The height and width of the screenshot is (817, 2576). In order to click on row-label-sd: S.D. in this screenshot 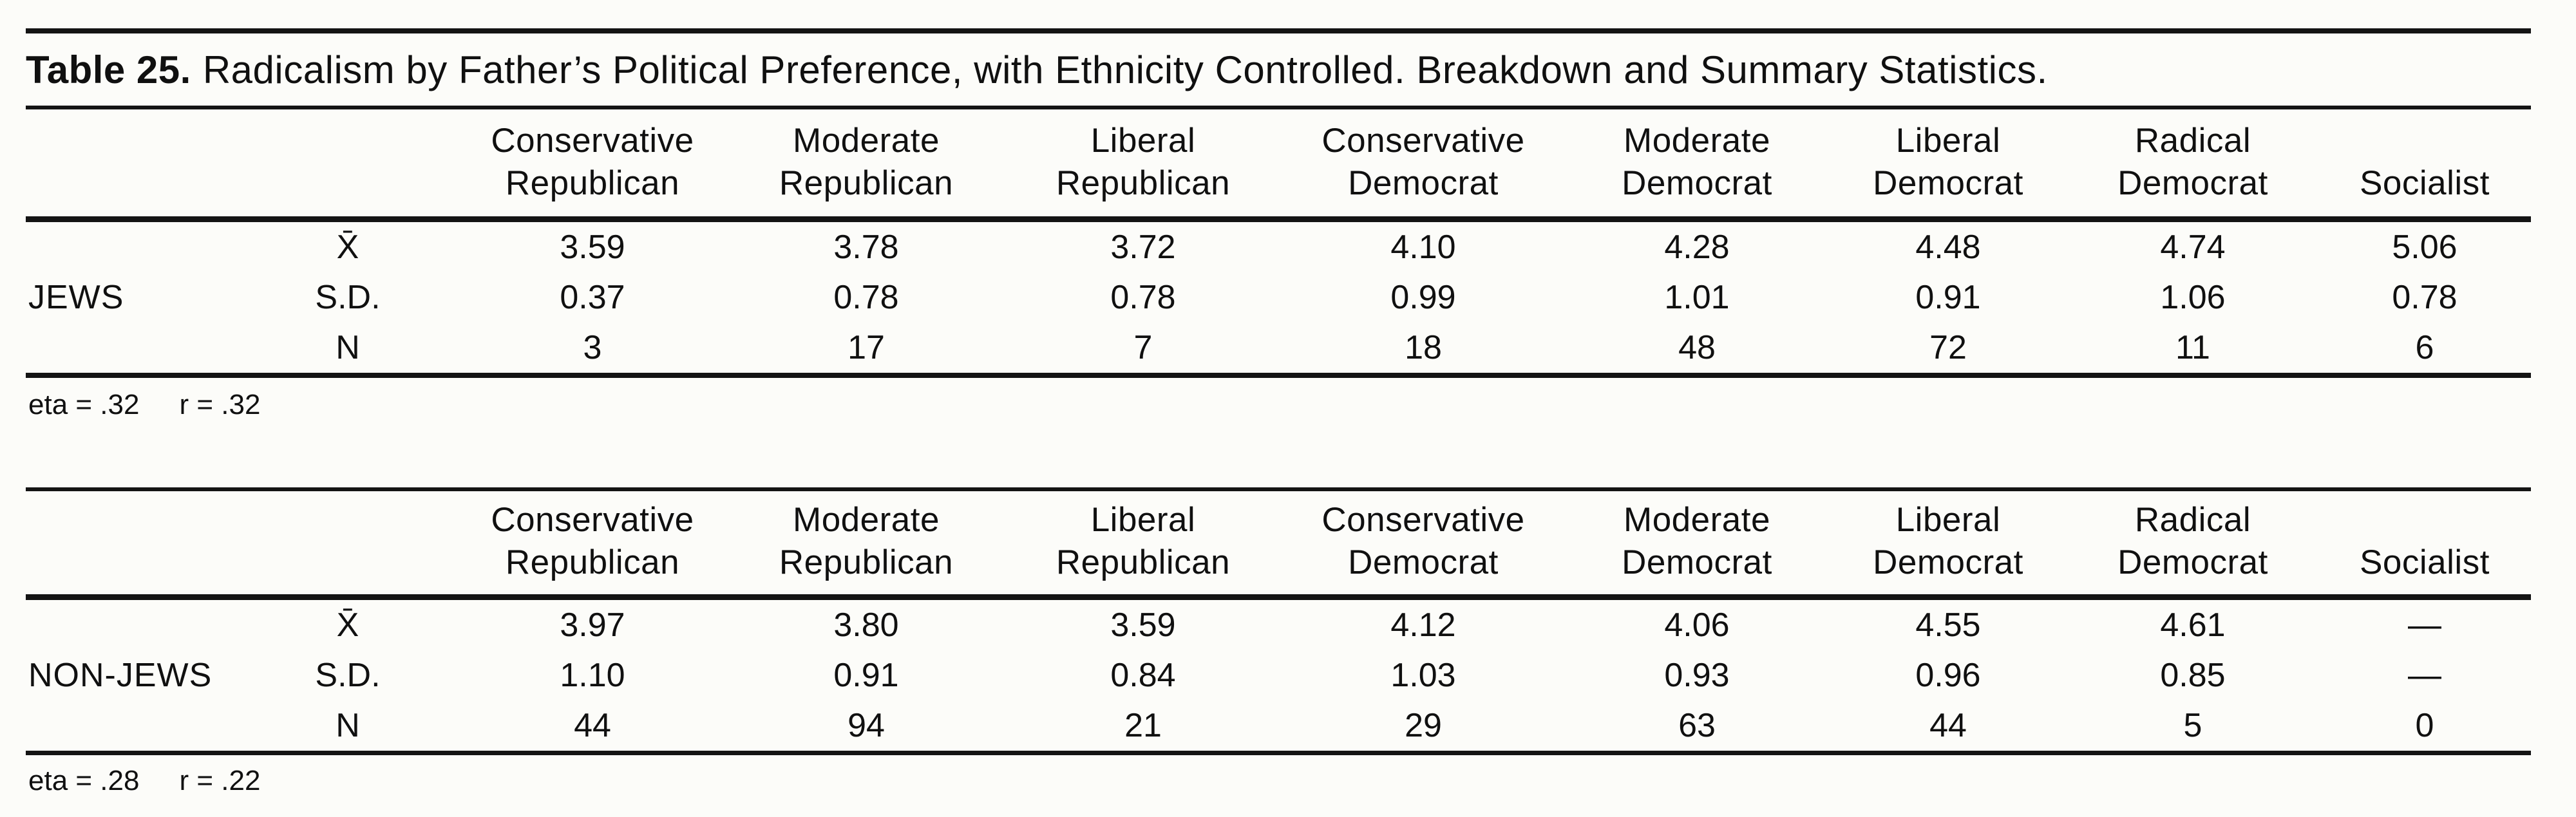, I will do `click(348, 676)`.